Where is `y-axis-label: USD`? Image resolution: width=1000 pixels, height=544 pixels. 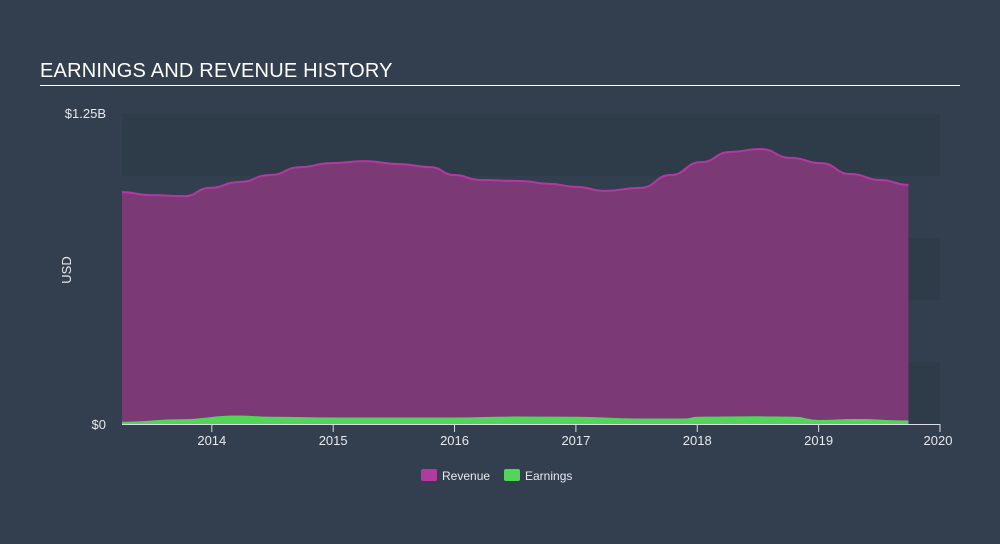 y-axis-label: USD is located at coordinates (66, 269).